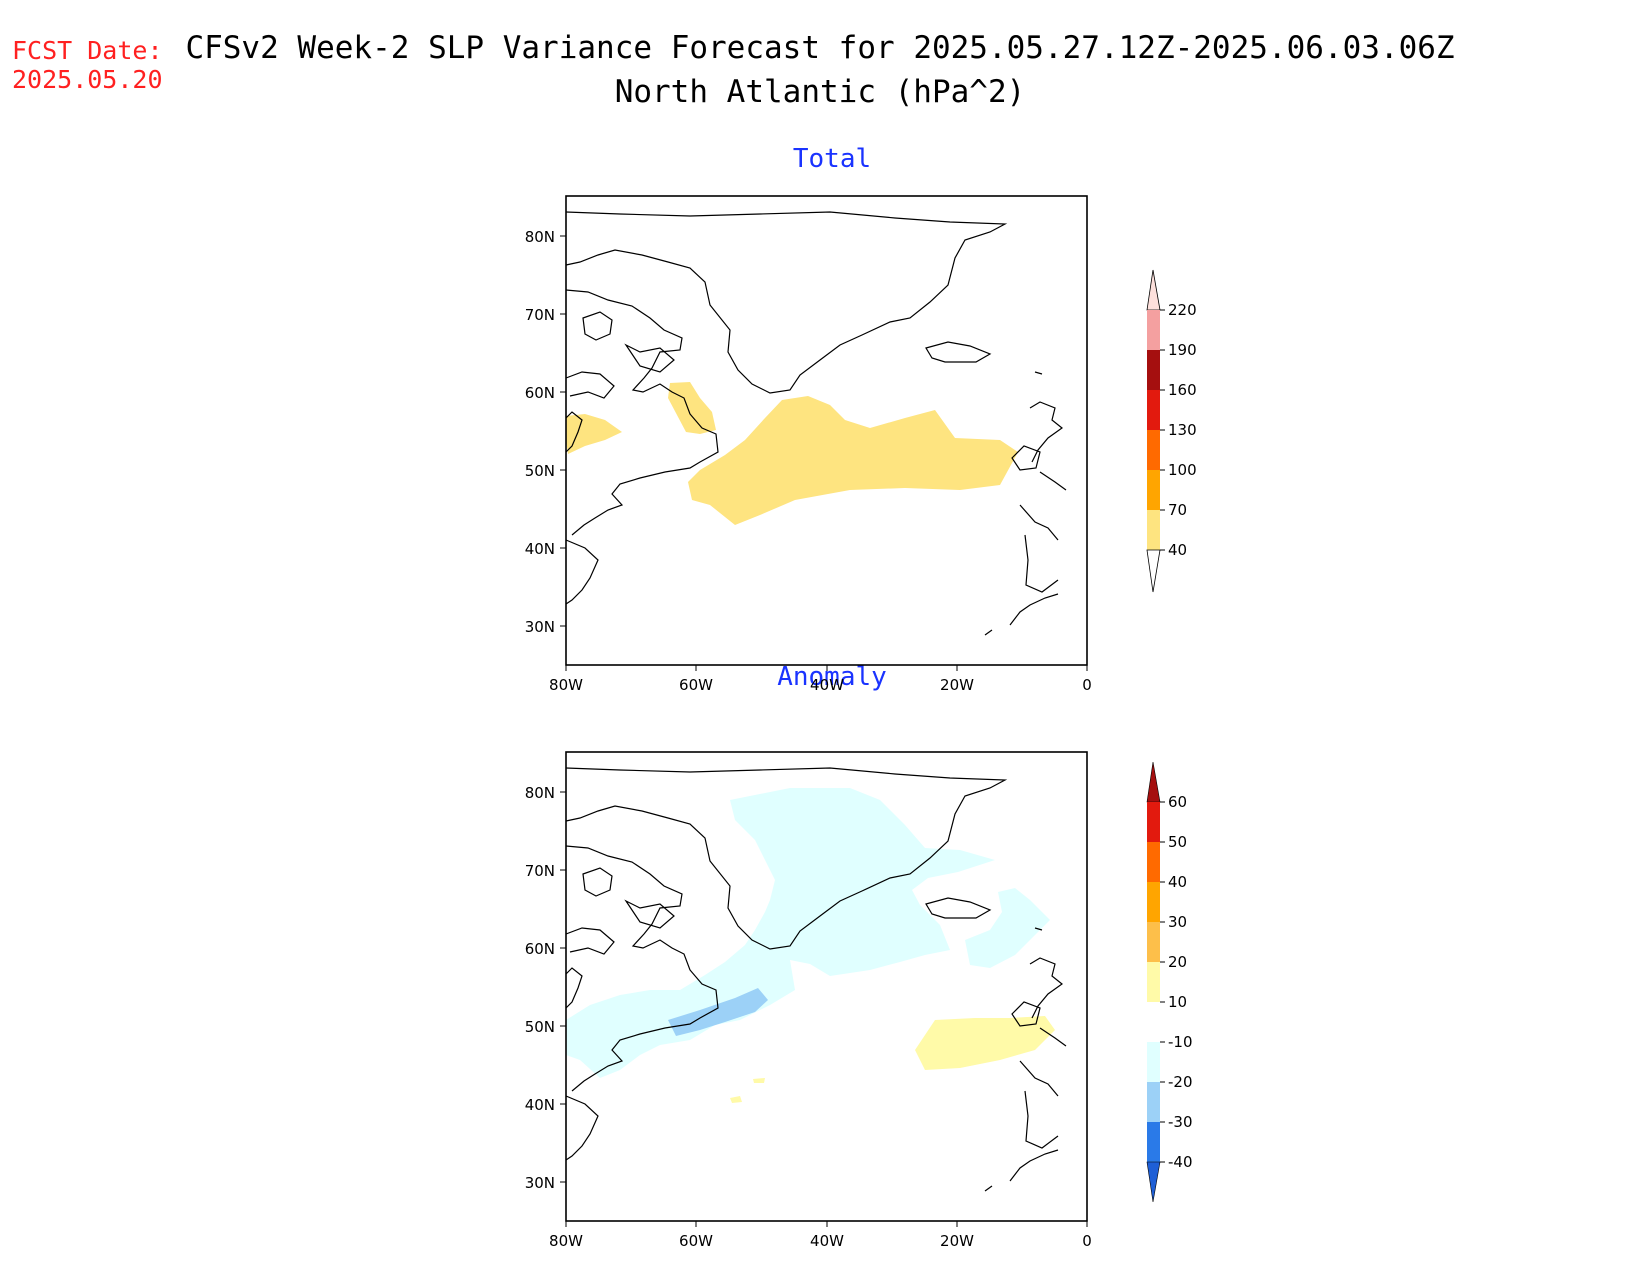  Describe the element at coordinates (1153, 290) in the screenshot. I see `colorbar-total-top-triangle` at that location.